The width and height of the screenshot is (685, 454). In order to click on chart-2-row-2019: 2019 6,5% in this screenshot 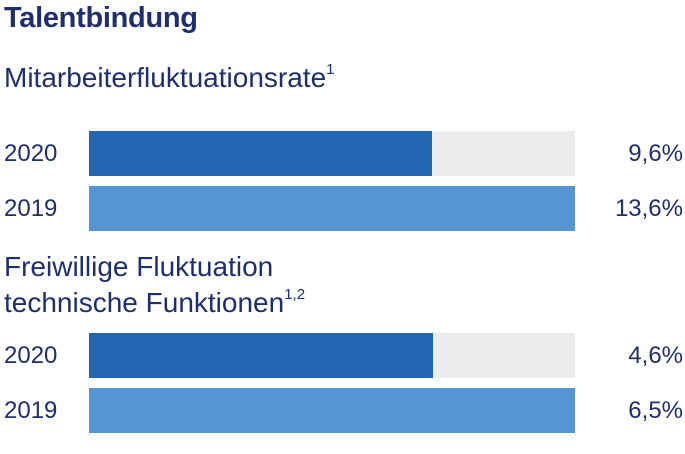, I will do `click(342, 411)`.